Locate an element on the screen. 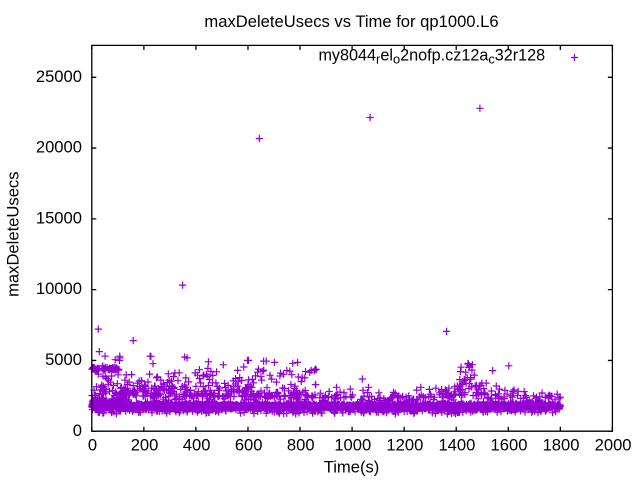 The image size is (640, 480). svg-text: 10000 is located at coordinates (59, 288).